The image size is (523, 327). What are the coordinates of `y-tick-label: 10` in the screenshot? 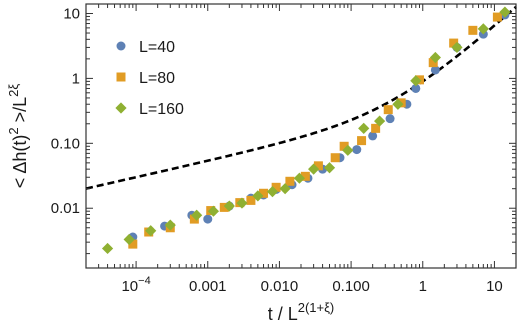 It's located at (71, 13).